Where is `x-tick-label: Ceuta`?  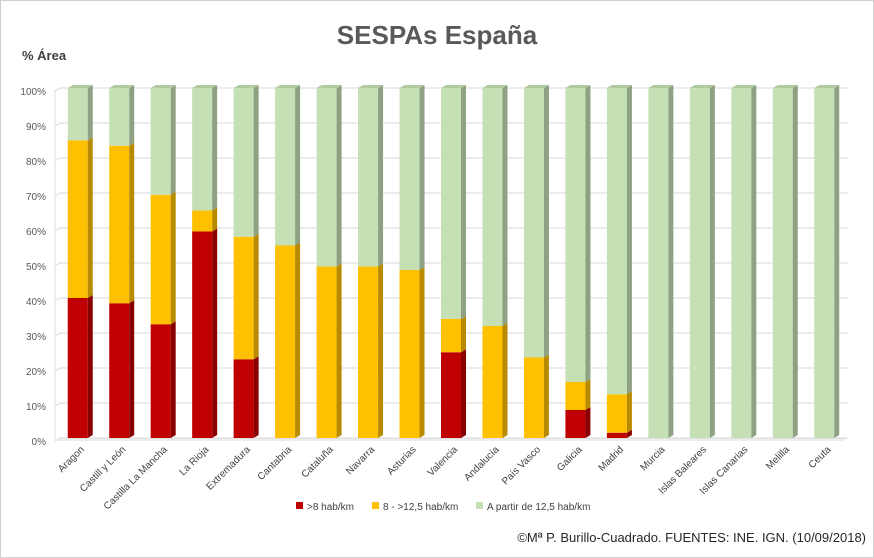
x-tick-label: Ceuta is located at coordinates (820, 457).